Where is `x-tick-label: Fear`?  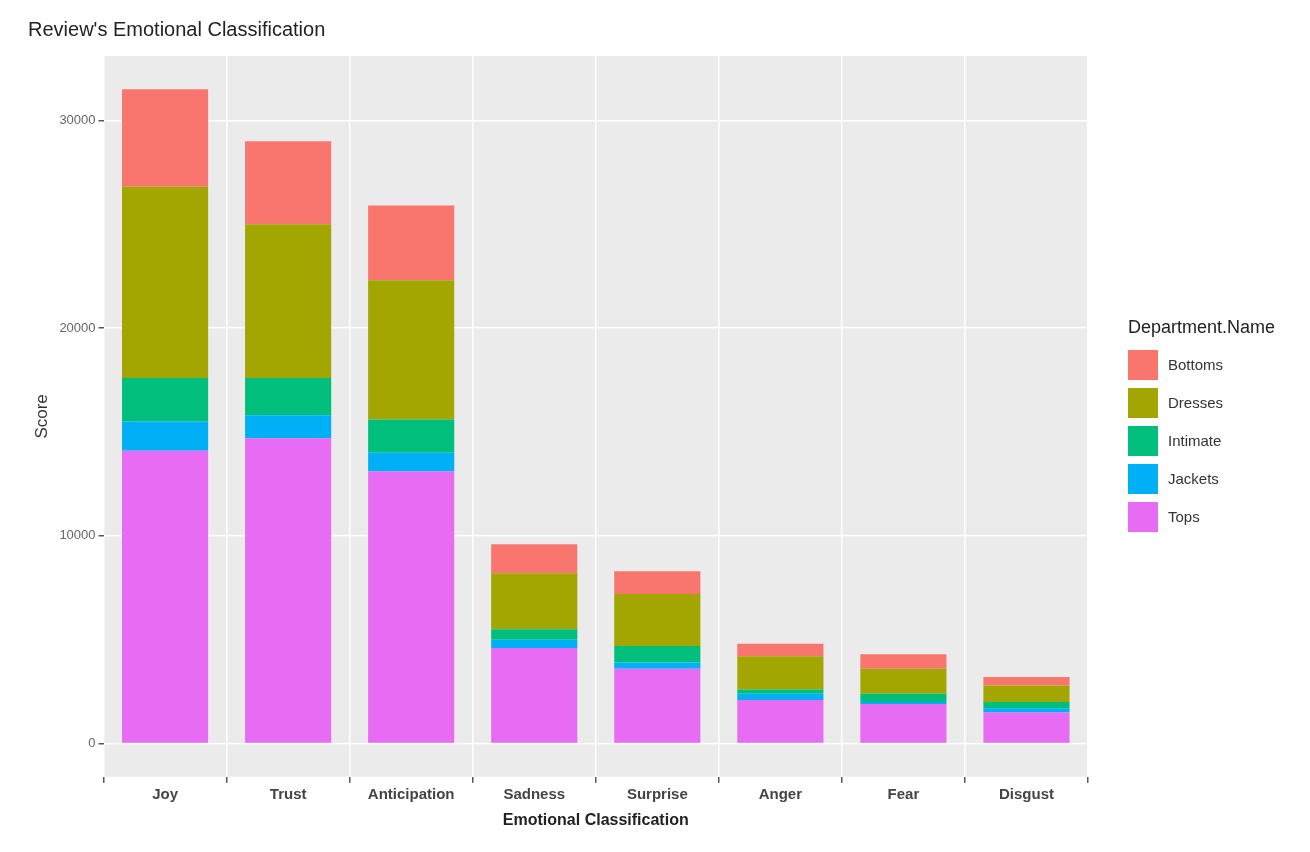 x-tick-label: Fear is located at coordinates (903, 793).